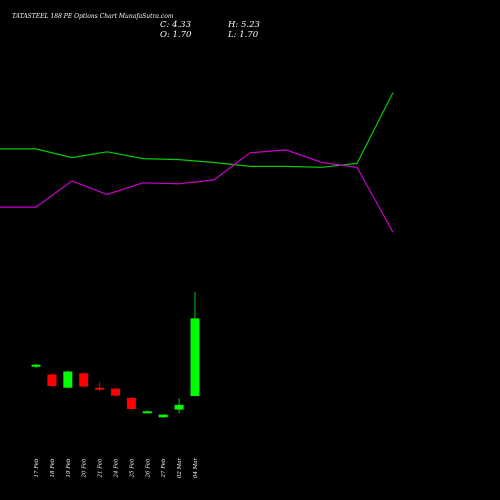  Describe the element at coordinates (164, 468) in the screenshot. I see `x-tick-label: 27 Feb` at that location.